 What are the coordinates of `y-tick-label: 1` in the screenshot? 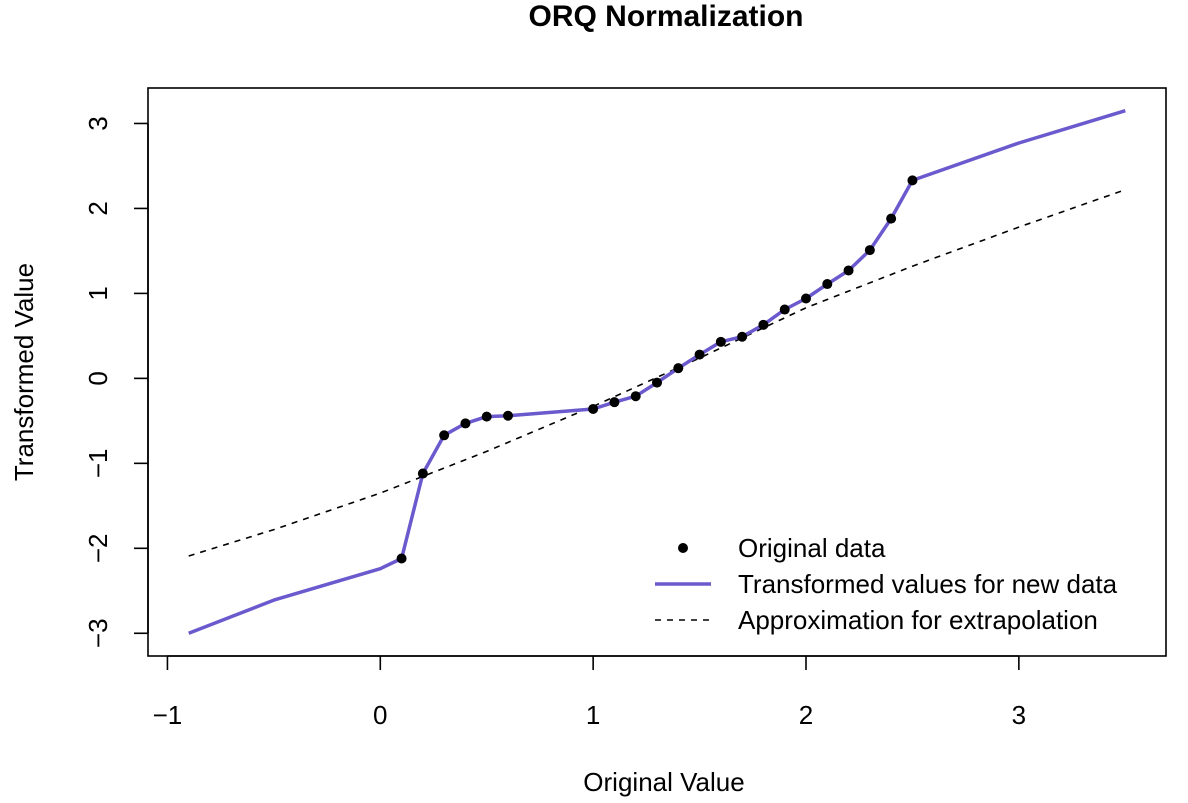 It's located at (98, 293).